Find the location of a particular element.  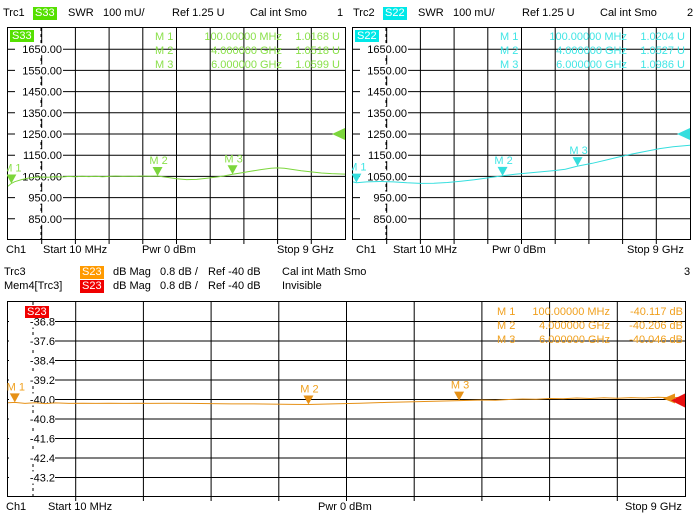

marker-readout-name: M 2 is located at coordinates (164, 51).